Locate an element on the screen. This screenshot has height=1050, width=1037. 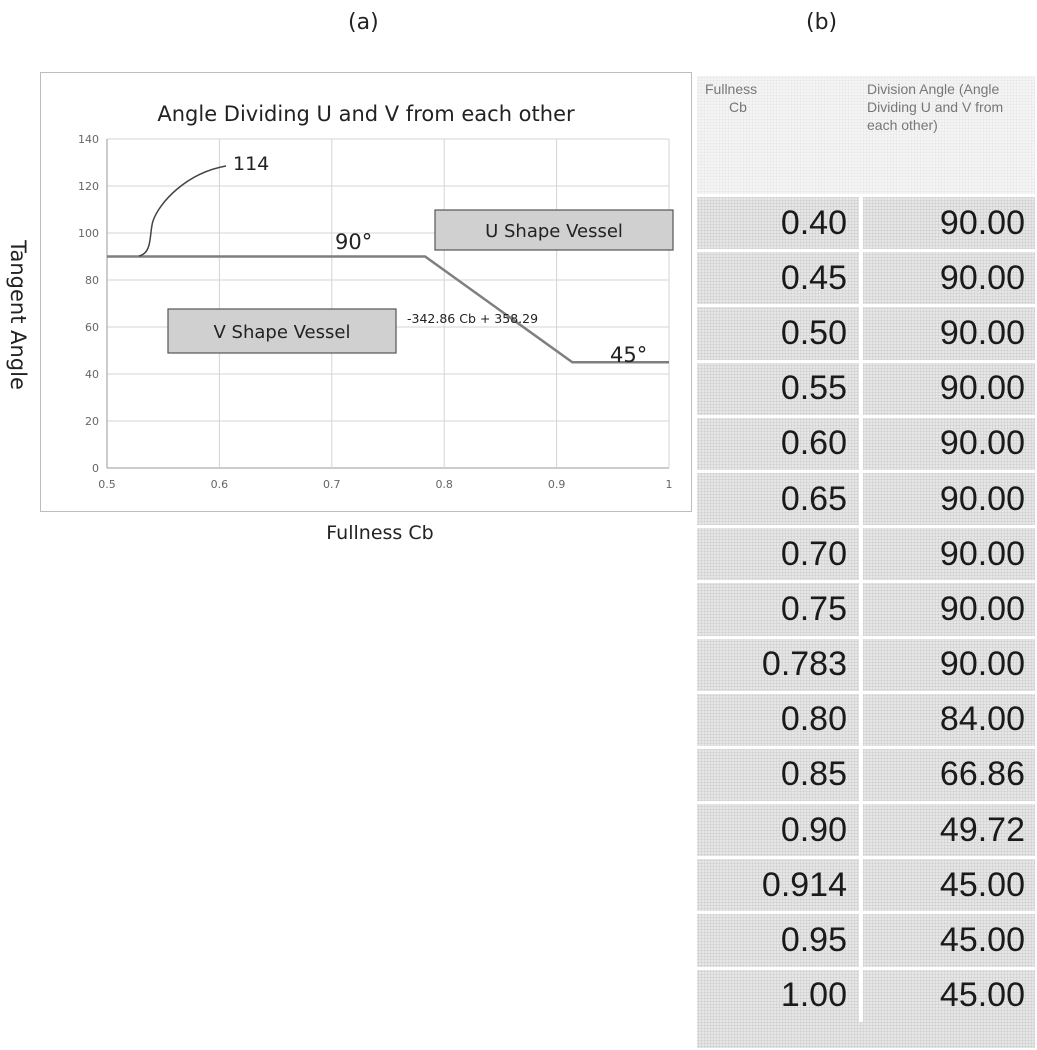
x-axis-label: Fullness Cb is located at coordinates (380, 533).